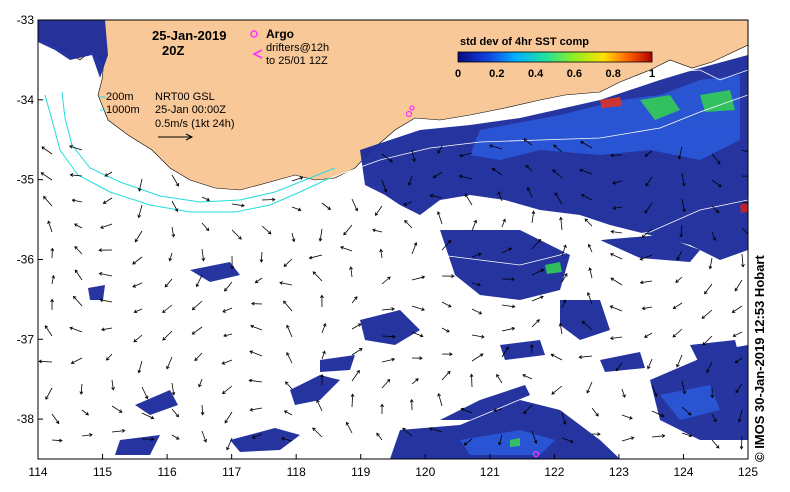 The image size is (790, 492). I want to click on contour-1000m-label: 1000m, so click(123, 110).